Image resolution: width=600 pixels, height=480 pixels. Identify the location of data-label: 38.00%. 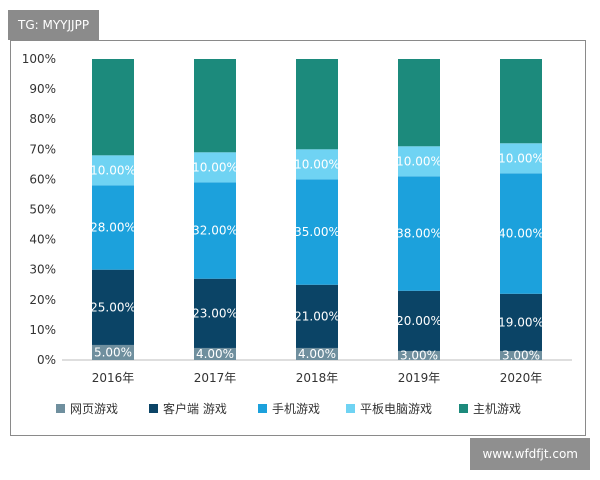
(419, 234).